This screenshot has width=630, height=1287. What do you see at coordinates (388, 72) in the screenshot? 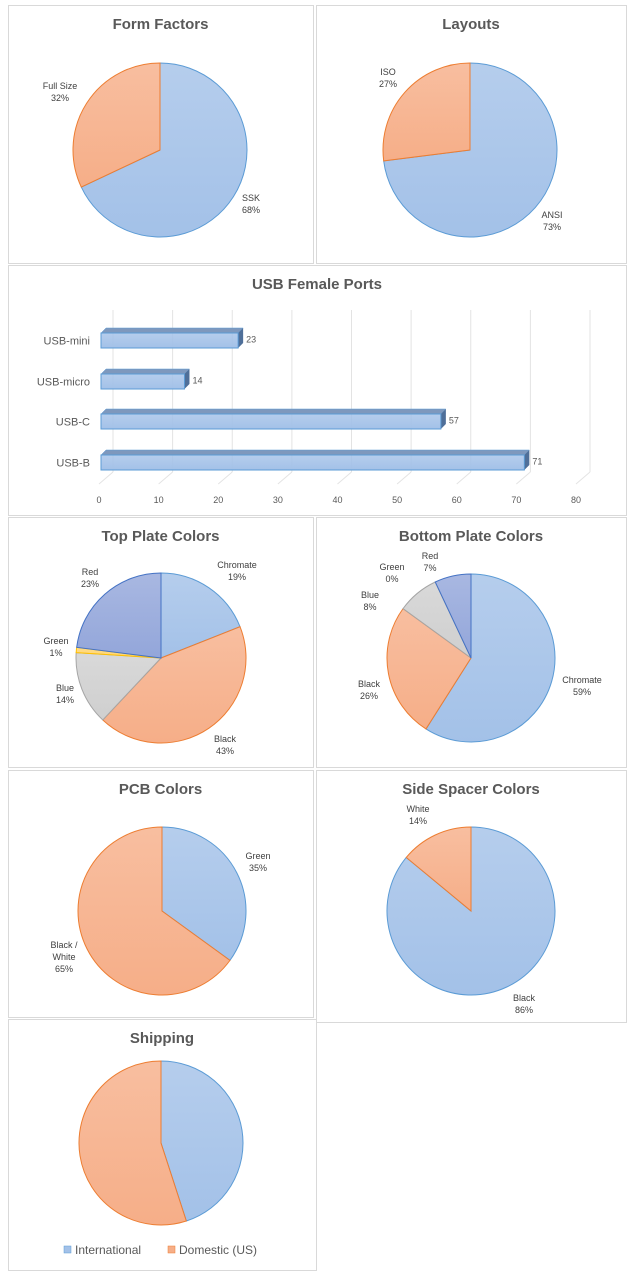
I see `data-label-category: ISO` at bounding box center [388, 72].